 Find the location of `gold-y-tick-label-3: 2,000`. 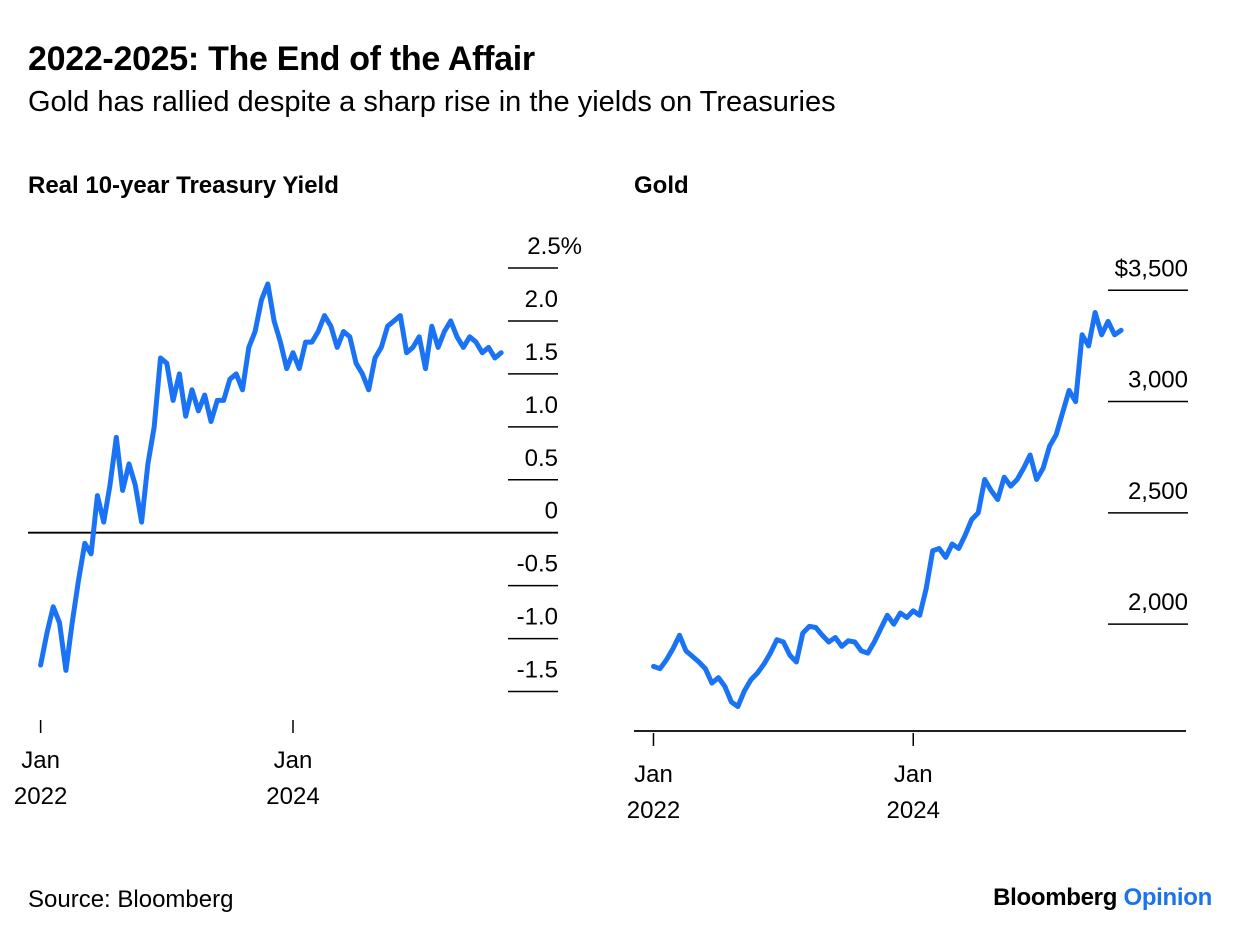

gold-y-tick-label-3: 2,000 is located at coordinates (1158, 602).